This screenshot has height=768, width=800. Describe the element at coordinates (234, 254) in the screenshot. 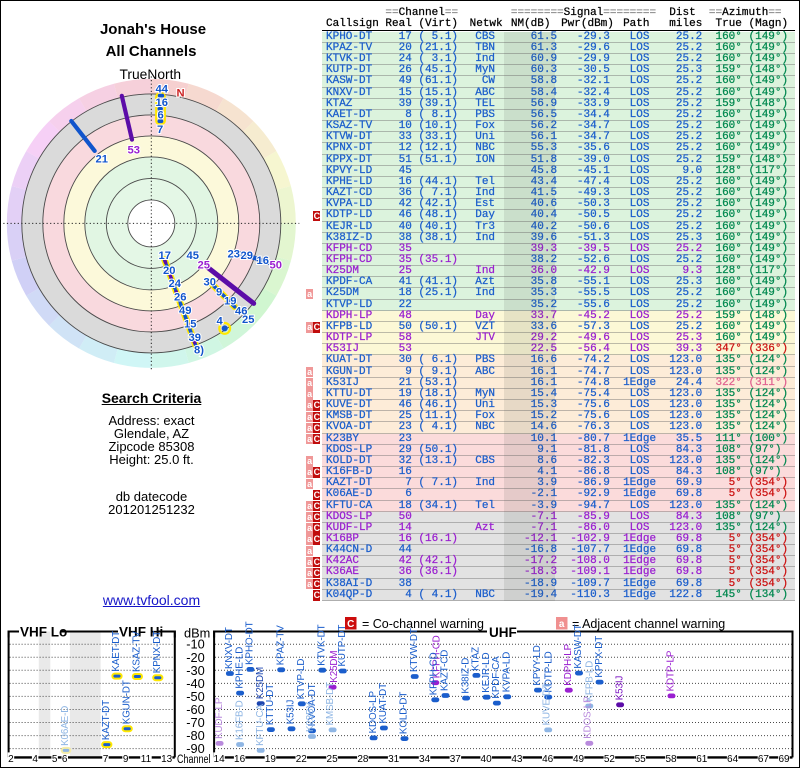

I see `svg-text: 23` at that location.